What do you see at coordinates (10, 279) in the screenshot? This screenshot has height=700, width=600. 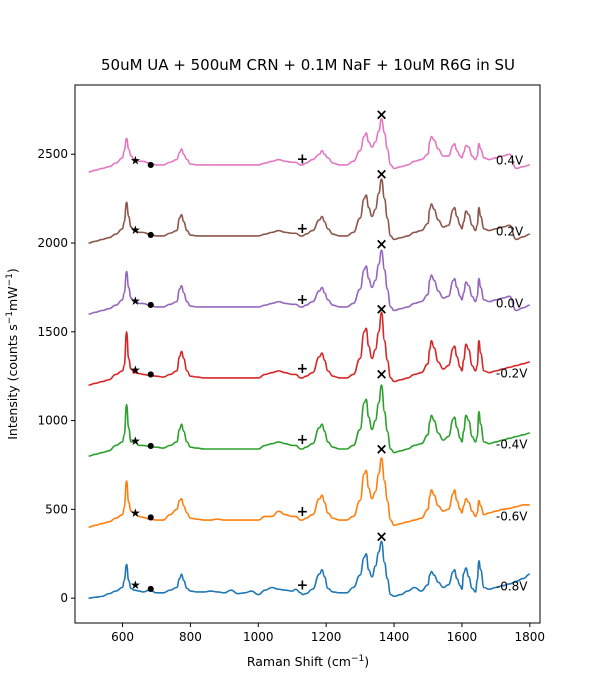 I see `y-axis-label-sup-2: −1` at bounding box center [10, 279].